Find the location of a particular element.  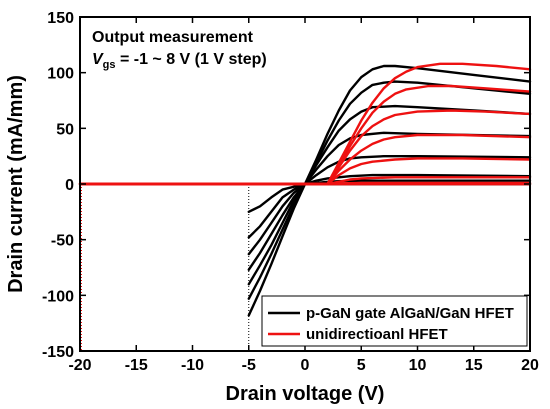

y-axis-label: Drain current (mA/mm) is located at coordinates (16, 184).